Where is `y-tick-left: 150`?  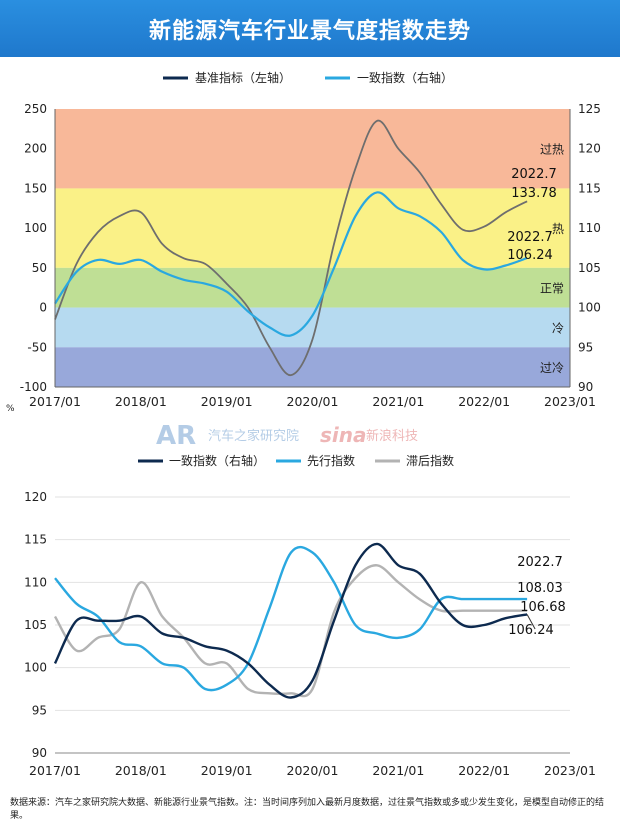 y-tick-left: 150 is located at coordinates (35, 188).